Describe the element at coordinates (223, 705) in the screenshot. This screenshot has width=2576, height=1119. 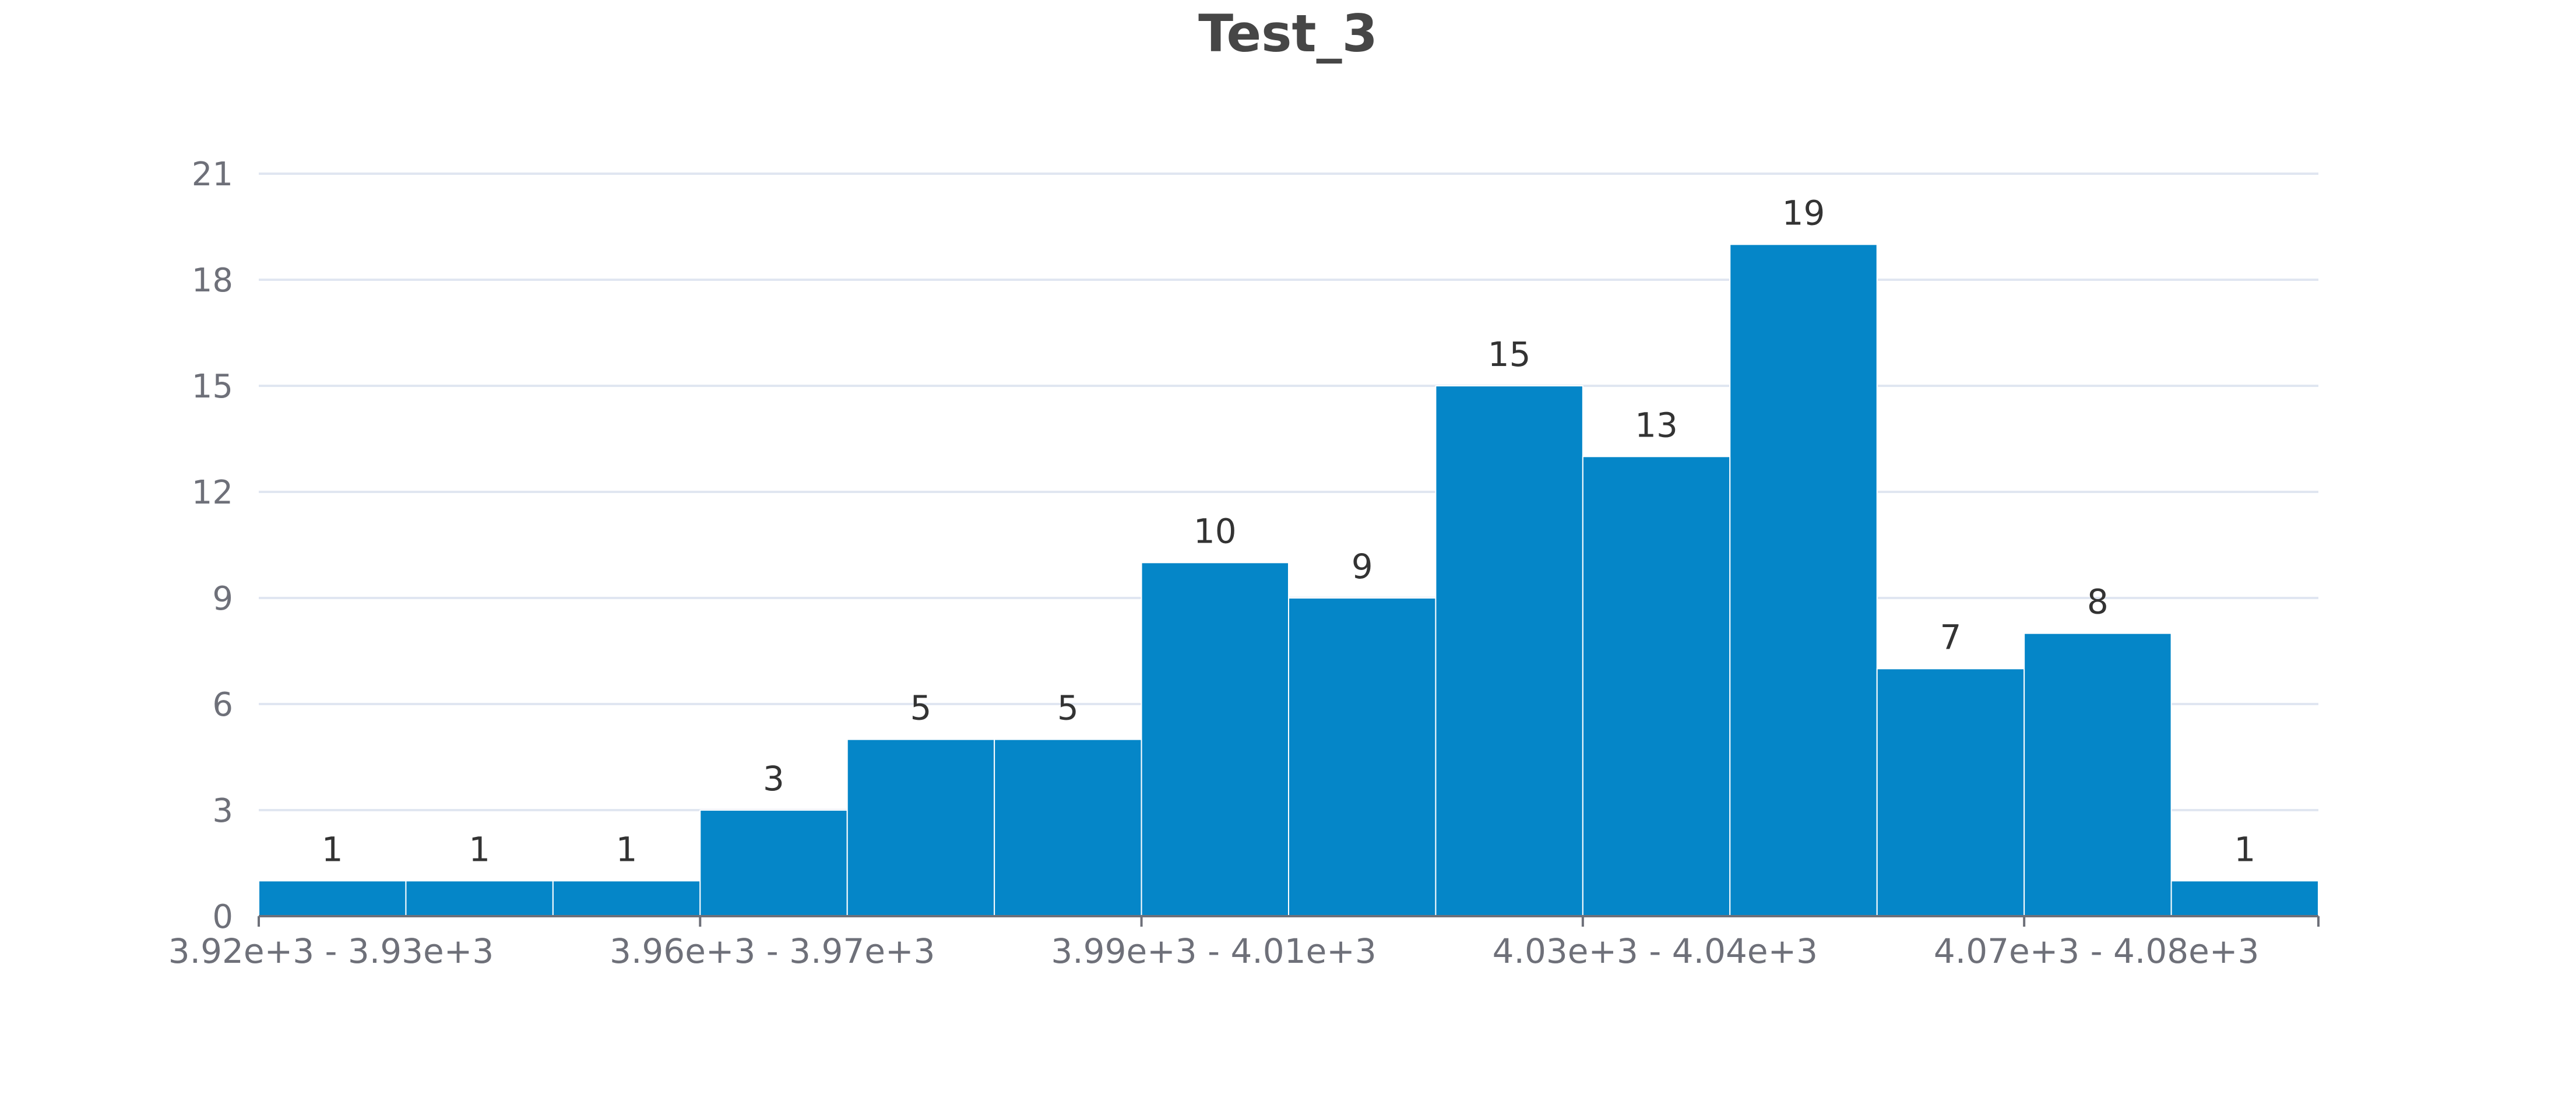
I see `y-tick-label: 6` at that location.